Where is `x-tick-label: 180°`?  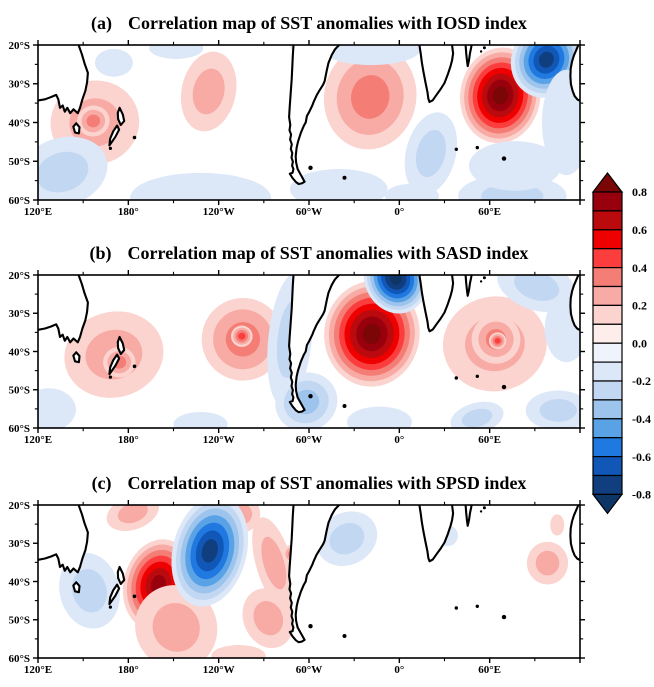
x-tick-label: 180° is located at coordinates (128, 670).